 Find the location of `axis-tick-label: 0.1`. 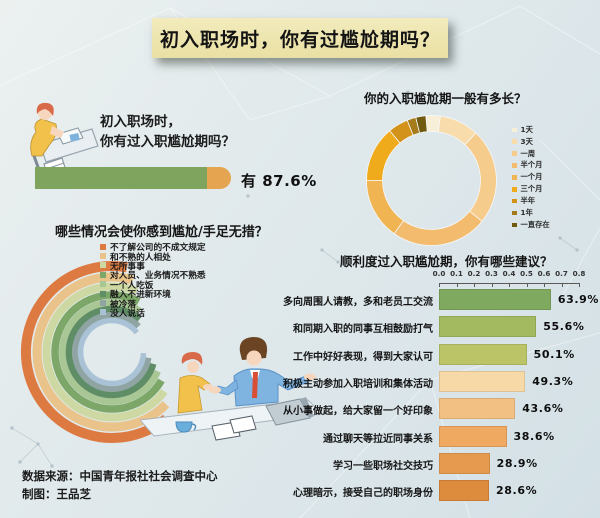

axis-tick-label: 0.1 is located at coordinates (456, 273).